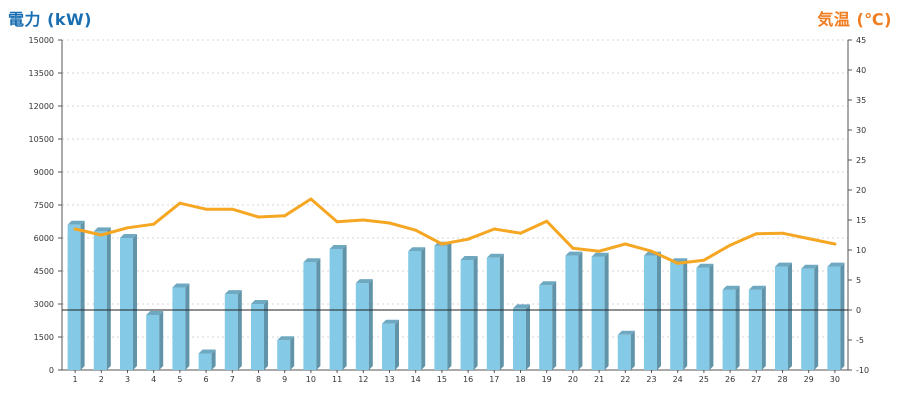 The width and height of the screenshot is (900, 400). What do you see at coordinates (127, 379) in the screenshot?
I see `x-tick-label: 3` at bounding box center [127, 379].